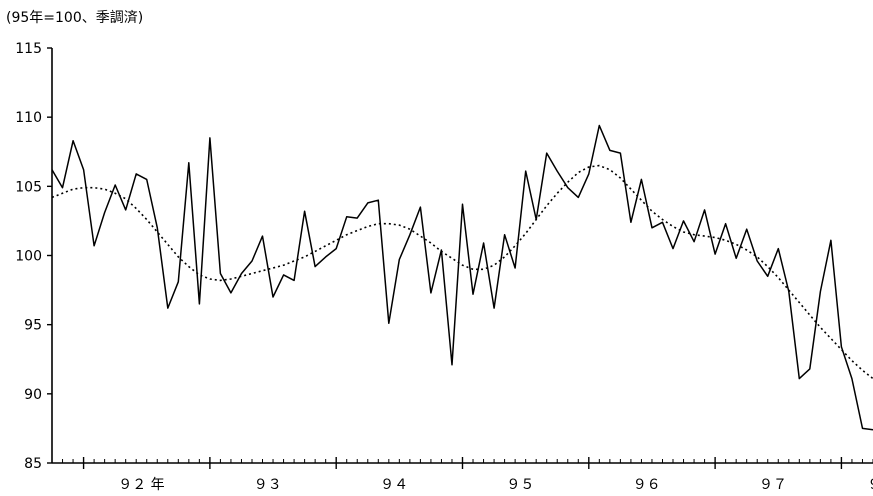 Image resolution: width=873 pixels, height=496 pixels. I want to click on y-tick-label: 115, so click(28, 49).